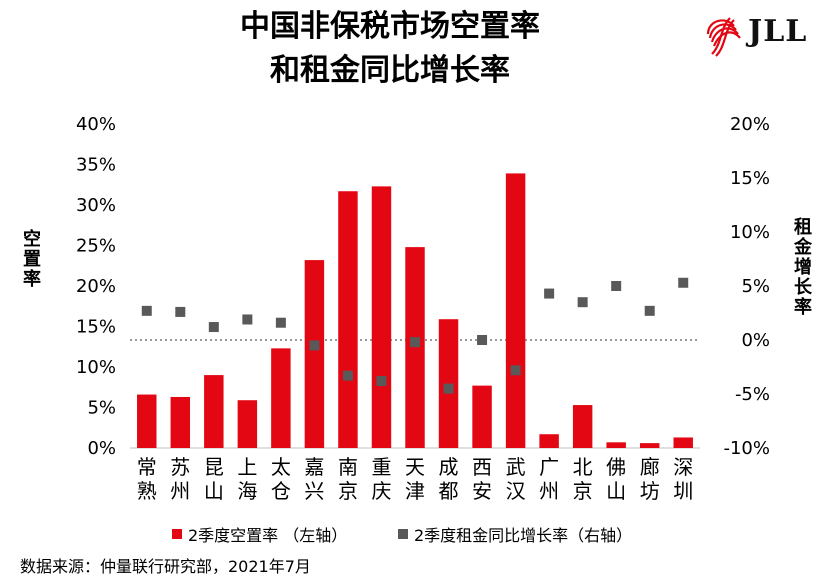  What do you see at coordinates (177, 534) in the screenshot?
I see `legend-swatch-red` at bounding box center [177, 534].